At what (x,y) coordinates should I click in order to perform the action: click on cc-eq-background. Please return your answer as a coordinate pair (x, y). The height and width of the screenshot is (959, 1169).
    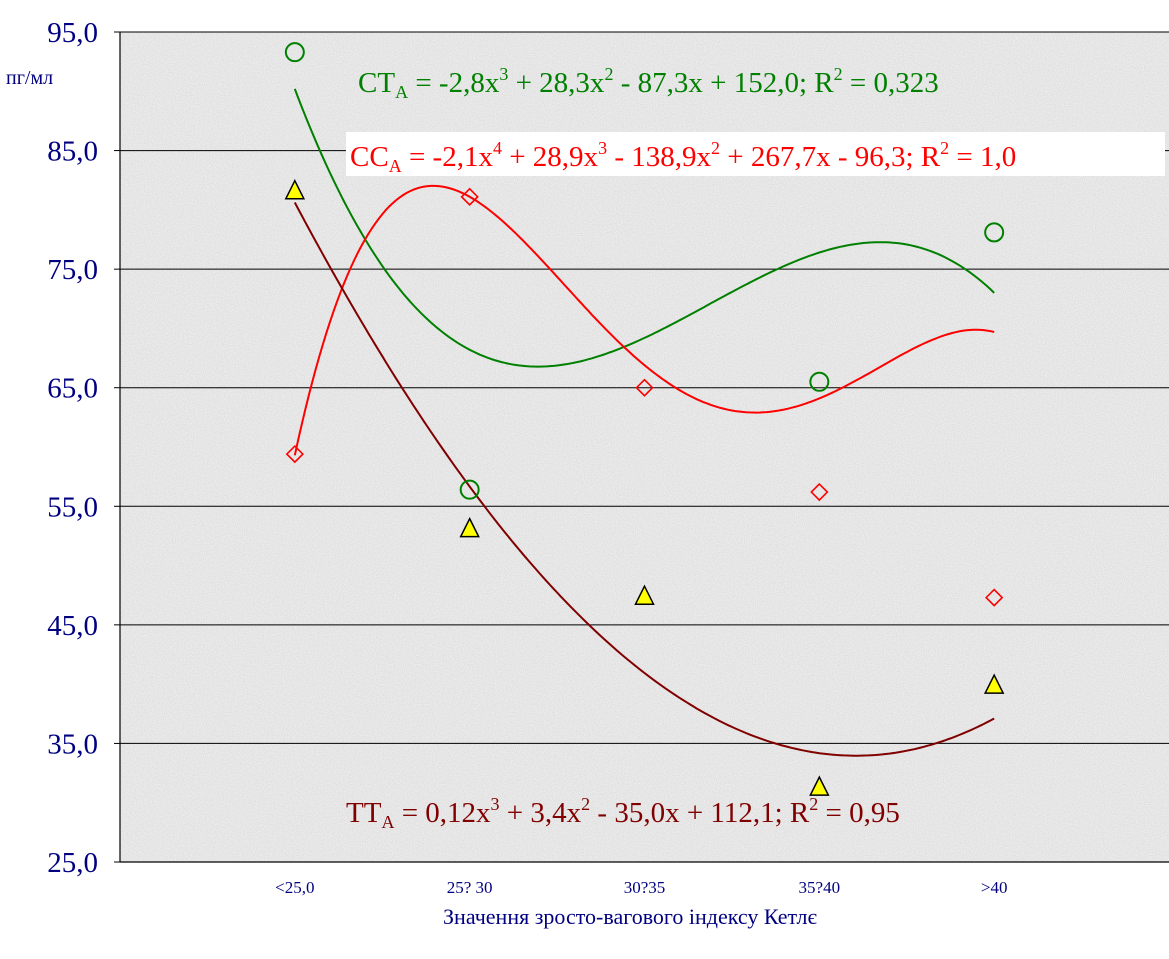
    Looking at the image, I should click on (755, 154).